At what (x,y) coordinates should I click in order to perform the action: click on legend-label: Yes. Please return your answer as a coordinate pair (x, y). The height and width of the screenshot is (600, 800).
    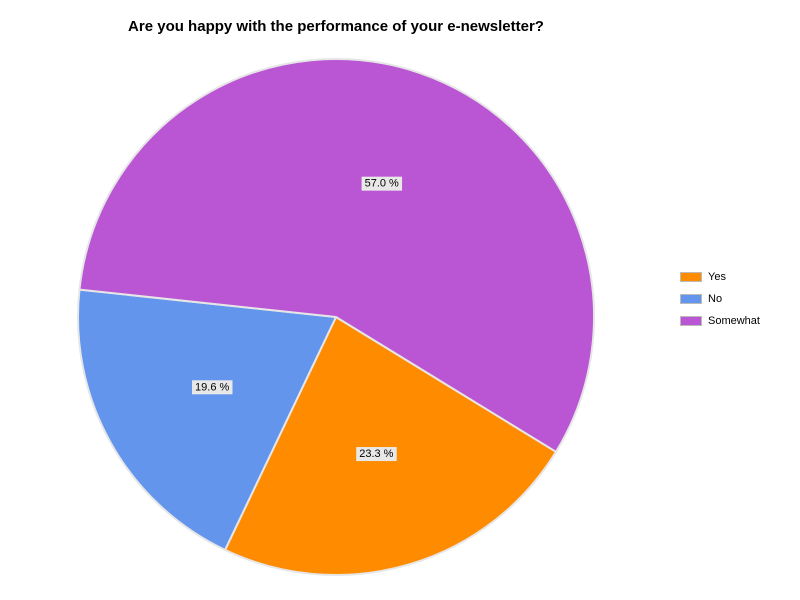
    Looking at the image, I should click on (717, 277).